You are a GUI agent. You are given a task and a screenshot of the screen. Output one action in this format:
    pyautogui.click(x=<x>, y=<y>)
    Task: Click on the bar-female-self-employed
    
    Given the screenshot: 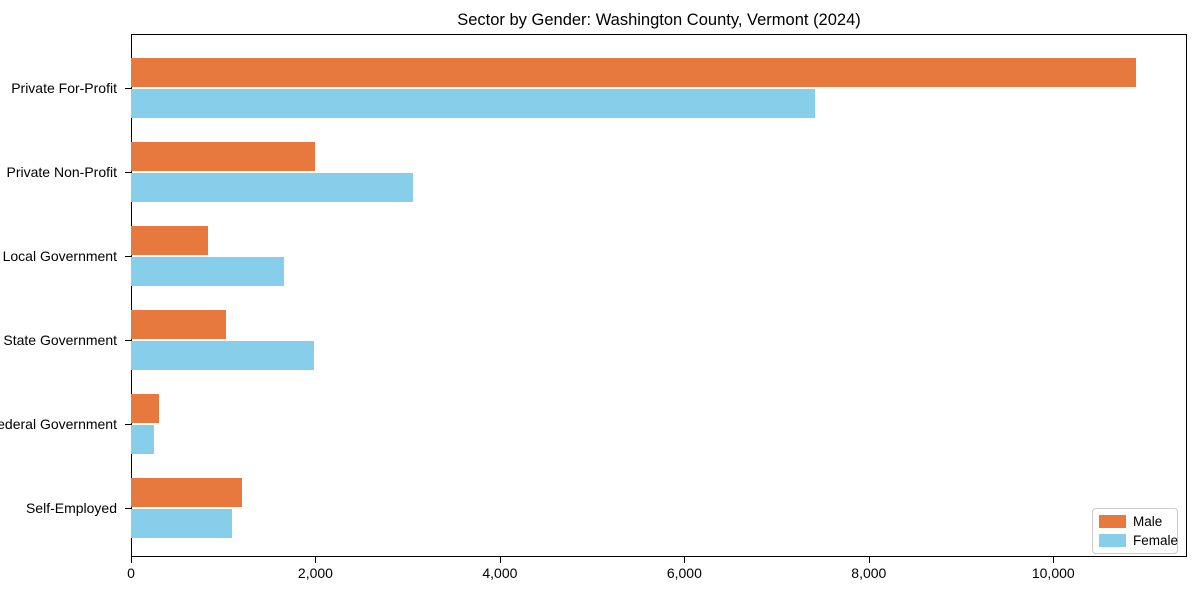 What is the action you would take?
    pyautogui.click(x=181, y=523)
    